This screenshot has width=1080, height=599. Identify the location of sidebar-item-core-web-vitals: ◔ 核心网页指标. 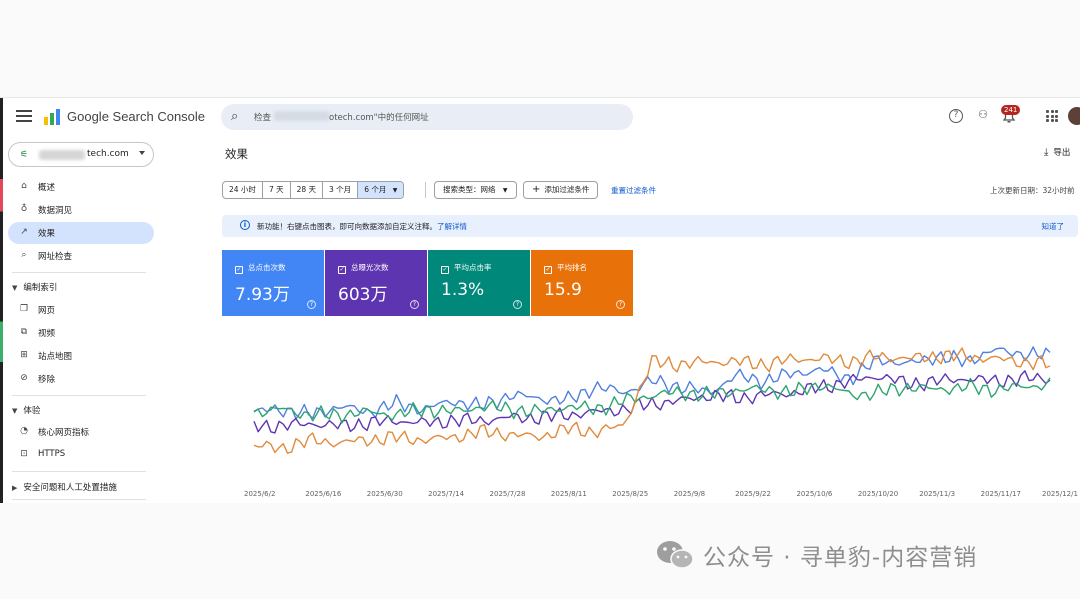
(81, 432).